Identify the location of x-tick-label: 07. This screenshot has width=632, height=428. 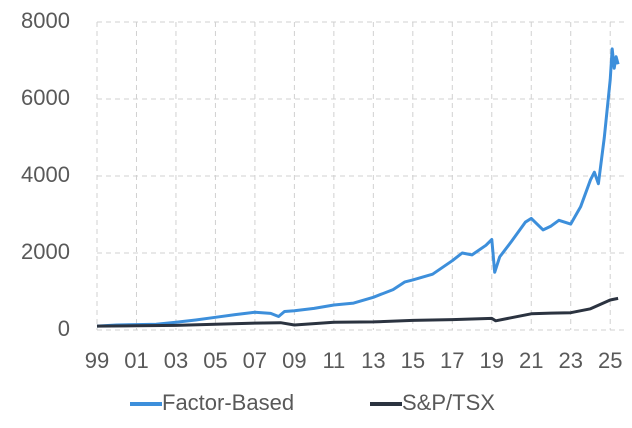
(255, 360).